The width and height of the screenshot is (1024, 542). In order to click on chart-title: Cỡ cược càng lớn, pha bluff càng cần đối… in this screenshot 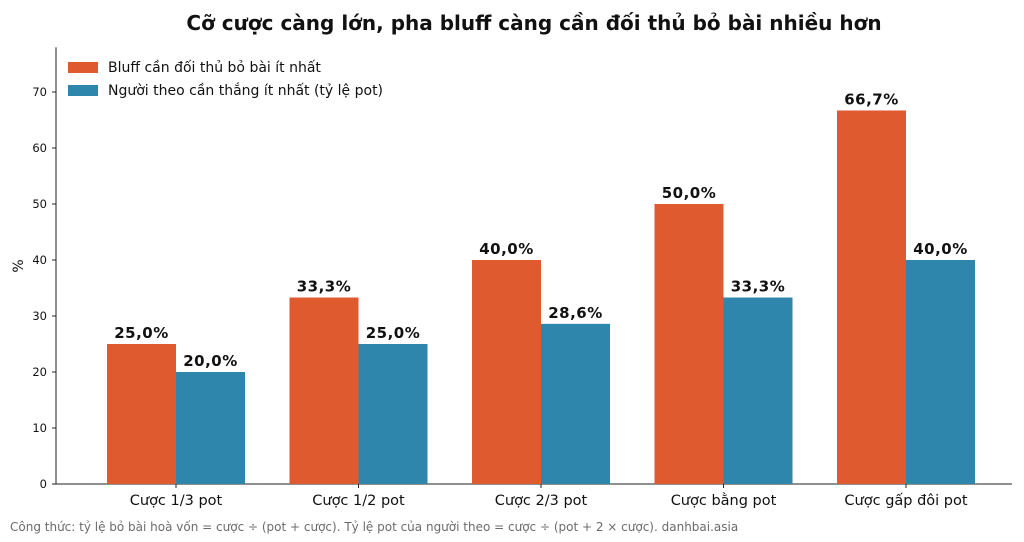, I will do `click(533, 23)`.